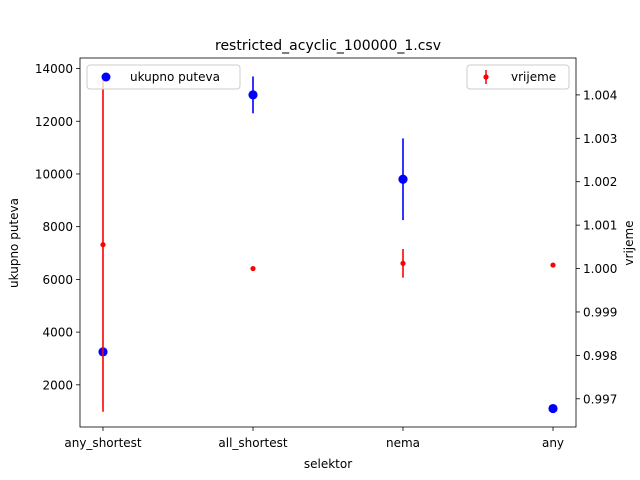 The height and width of the screenshot is (480, 640). What do you see at coordinates (600, 139) in the screenshot?
I see `y-right-tick-label: 1.003` at bounding box center [600, 139].